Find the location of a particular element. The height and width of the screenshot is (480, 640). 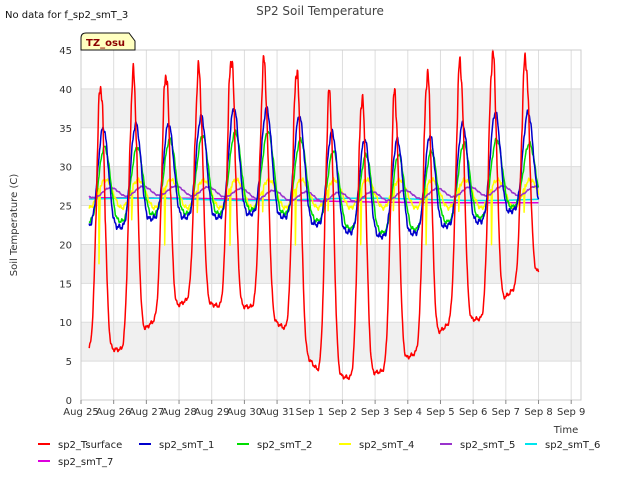

legend-label-sp2-Tsurface: sp2_Tsurface is located at coordinates (90, 445).